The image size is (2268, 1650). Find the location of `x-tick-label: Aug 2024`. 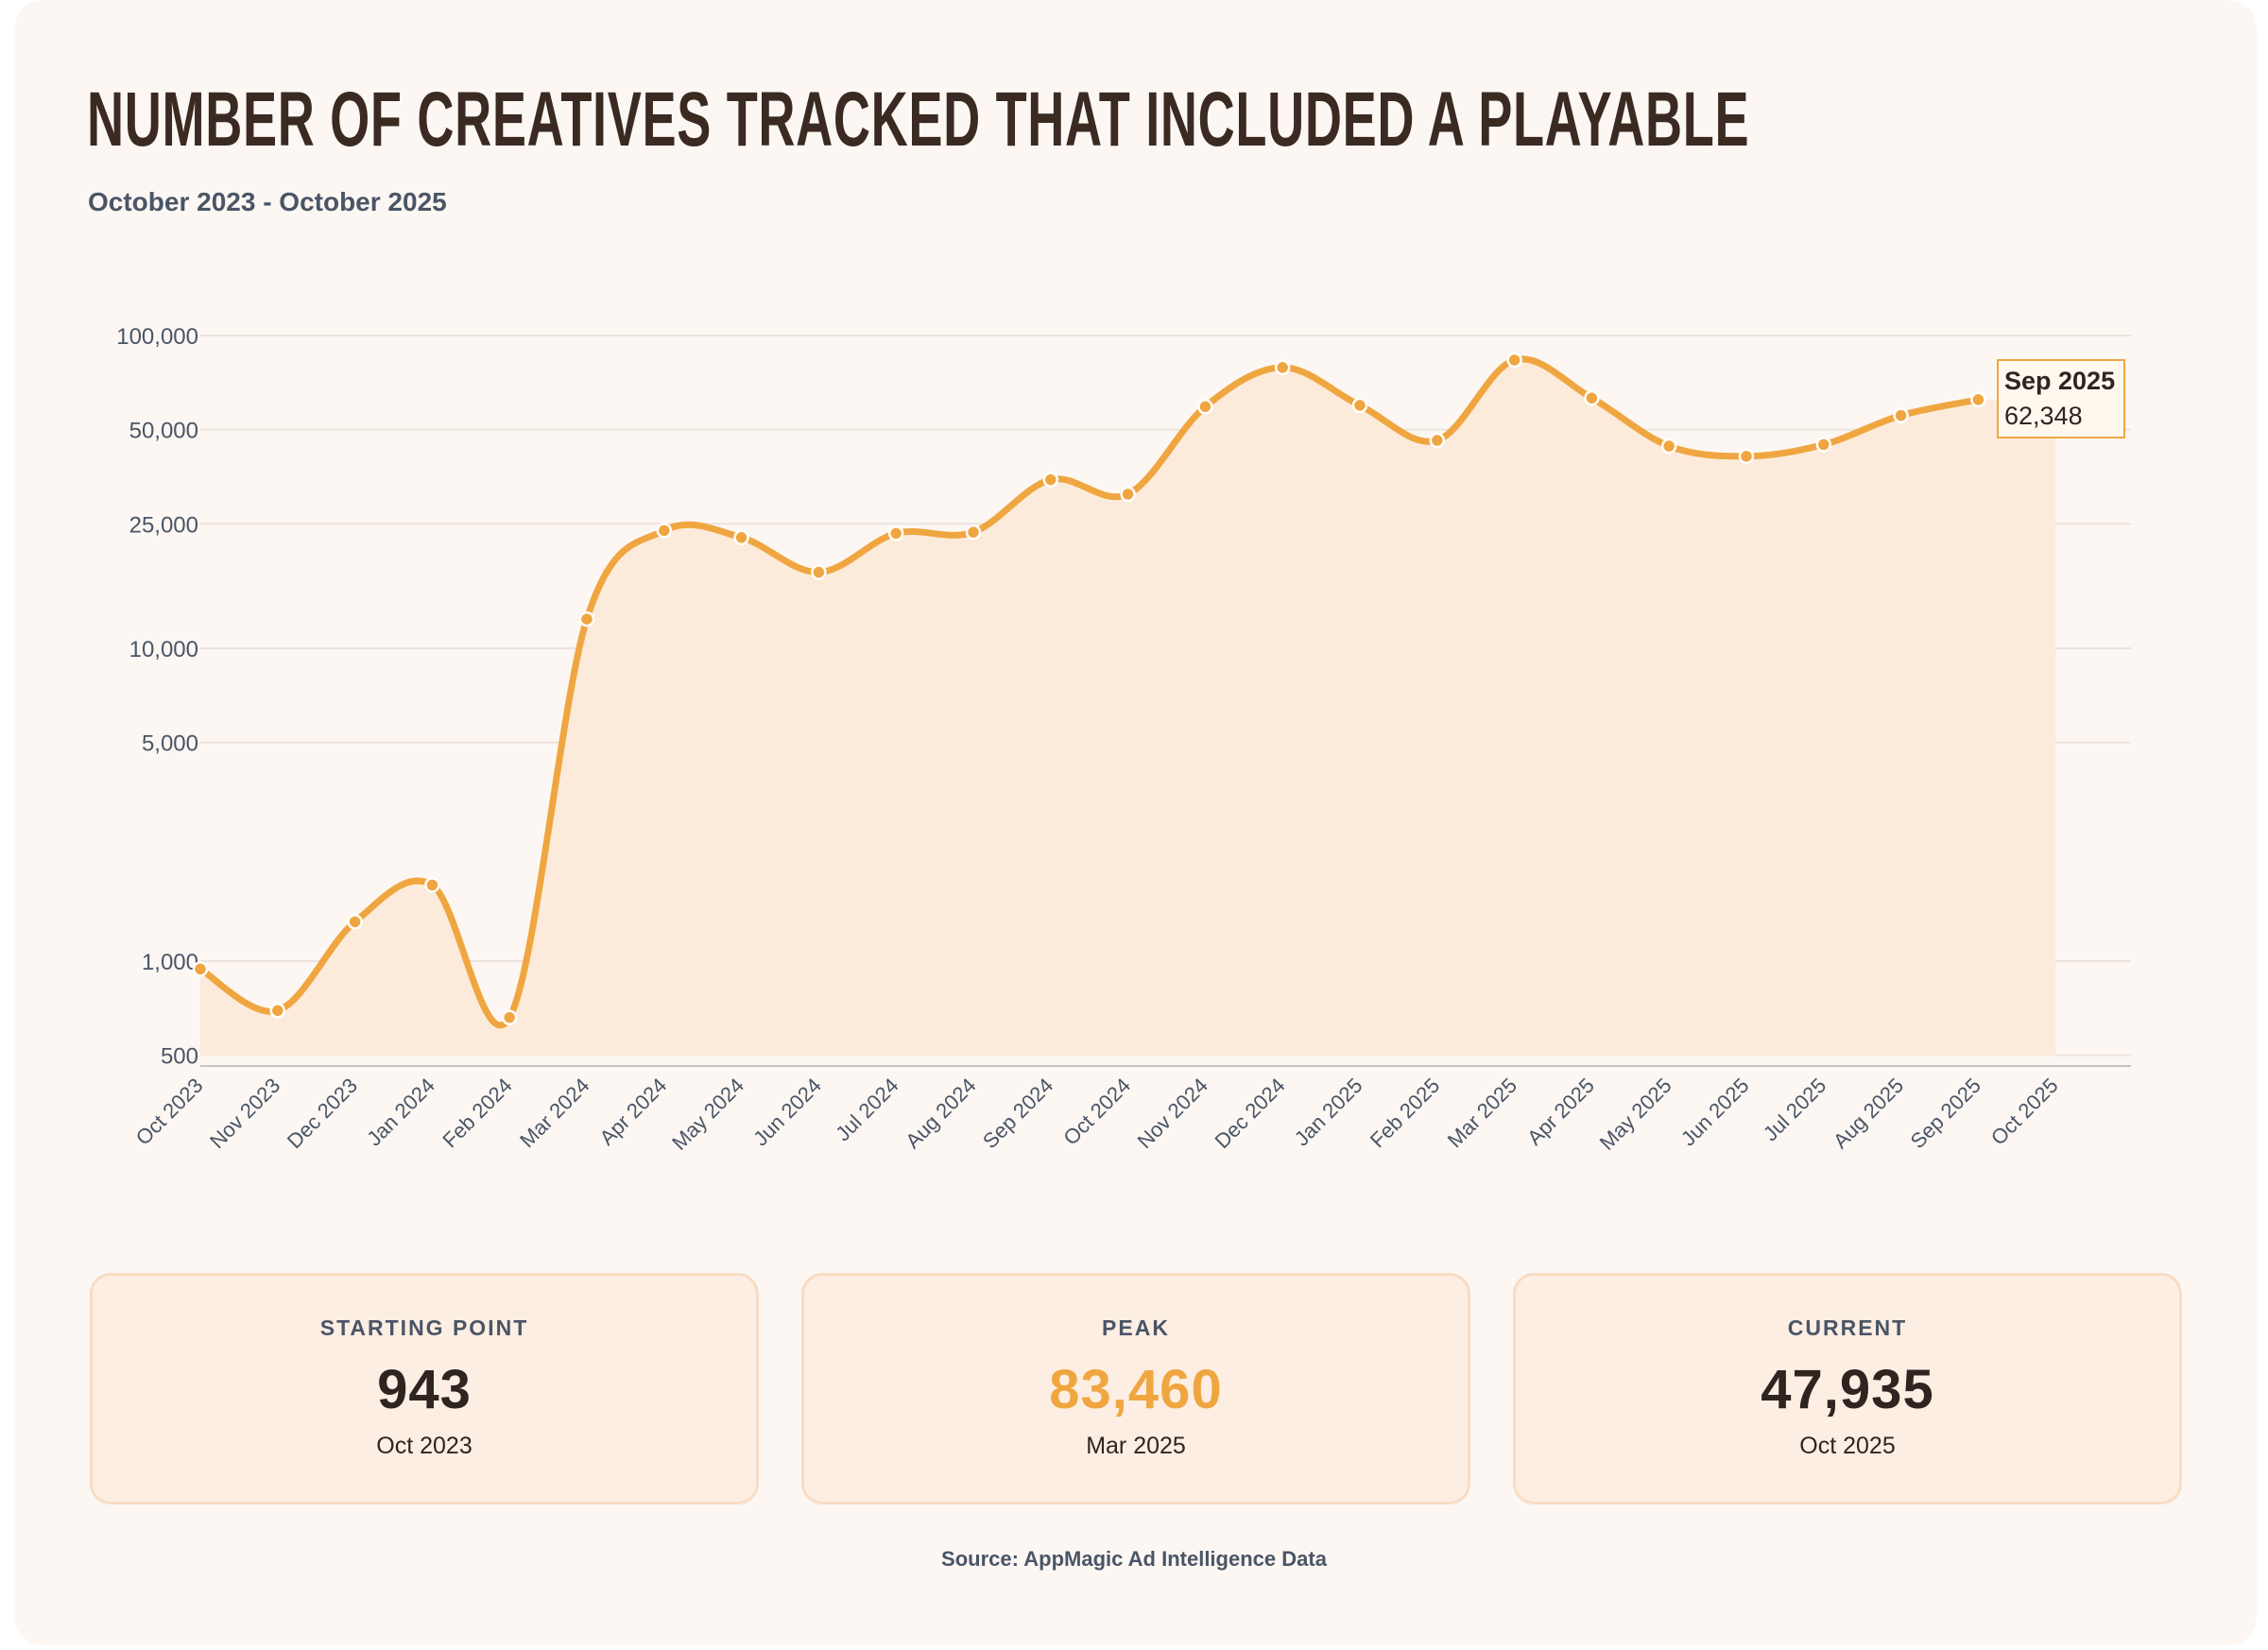

x-tick-label: Aug 2024 is located at coordinates (940, 1113).